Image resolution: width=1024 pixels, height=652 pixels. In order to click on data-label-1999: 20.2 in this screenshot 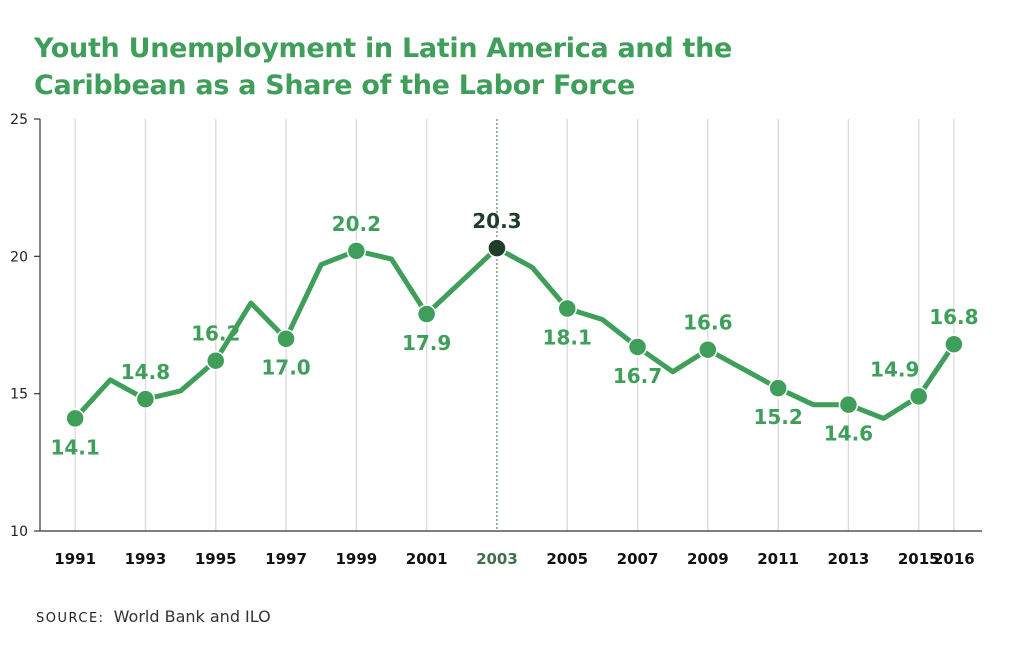, I will do `click(356, 224)`.